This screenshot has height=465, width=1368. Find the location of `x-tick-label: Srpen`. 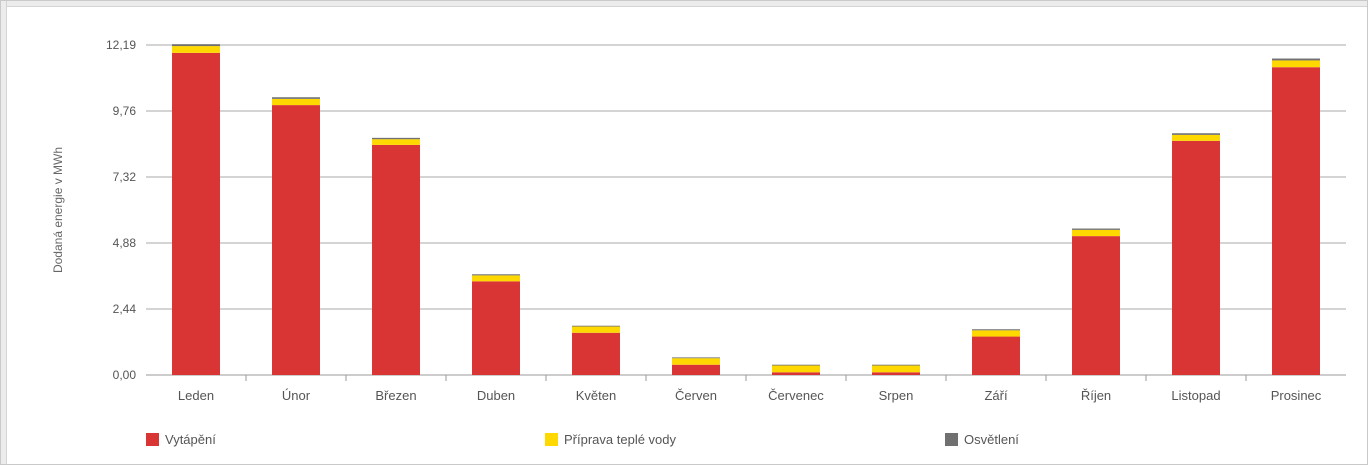

x-tick-label: Srpen is located at coordinates (896, 395).